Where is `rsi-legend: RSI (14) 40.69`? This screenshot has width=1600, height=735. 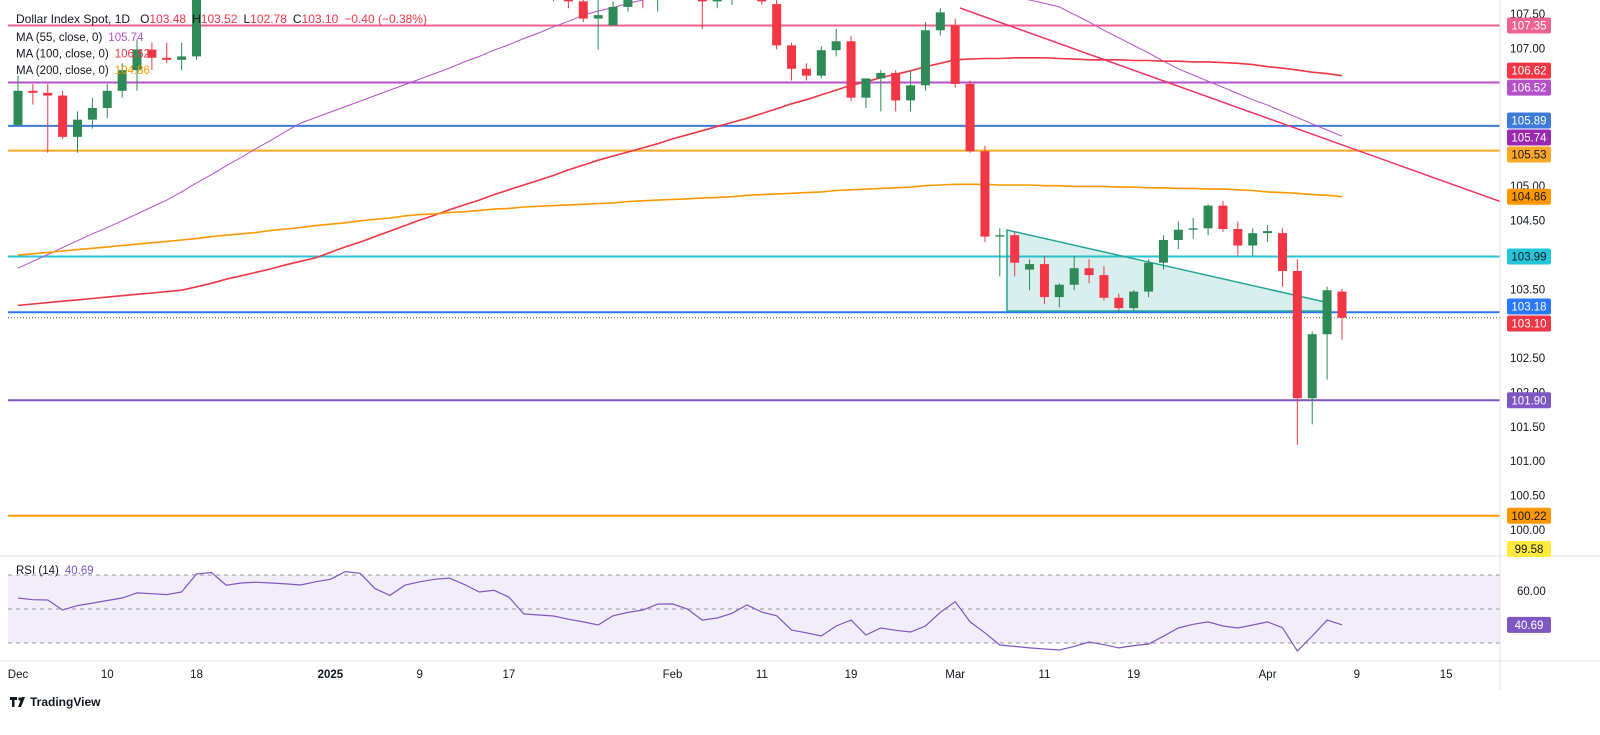
rsi-legend: RSI (14) 40.69 is located at coordinates (55, 571).